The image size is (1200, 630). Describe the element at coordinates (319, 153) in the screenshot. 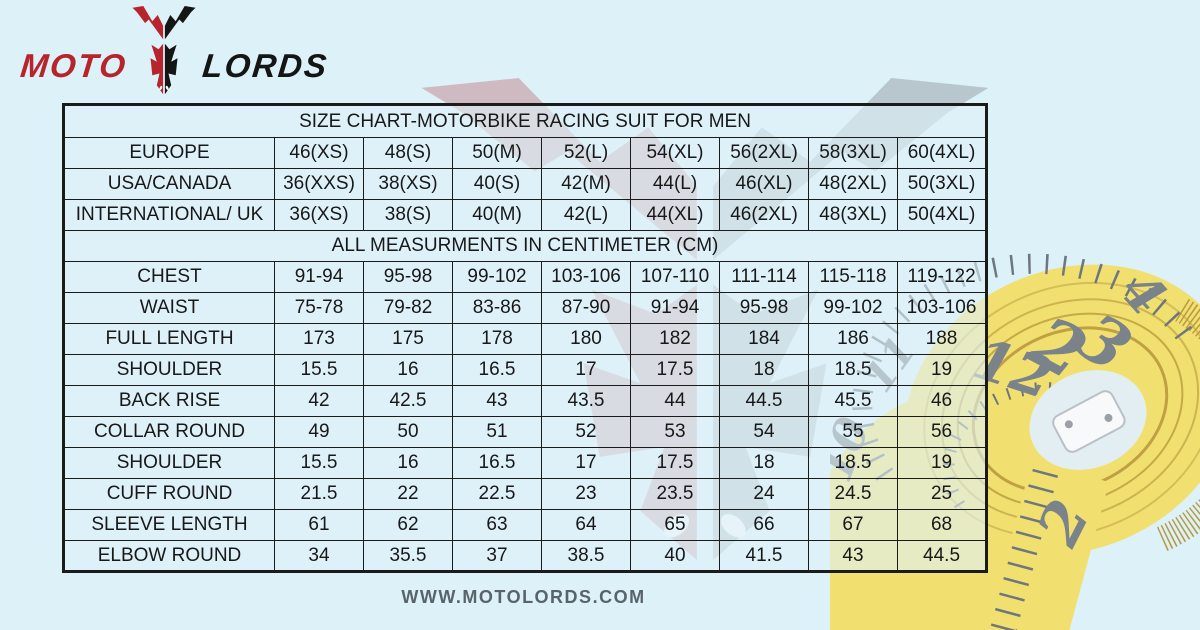

I see `size-value-cell: 46(XS)` at that location.